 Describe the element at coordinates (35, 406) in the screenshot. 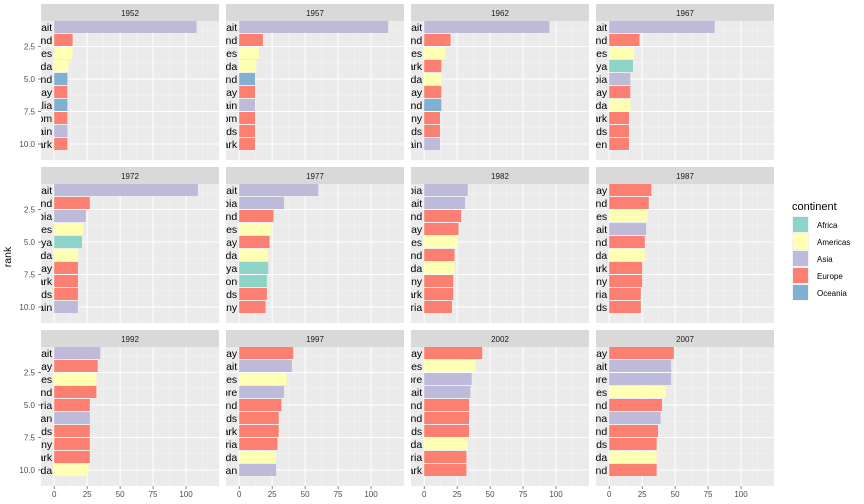

I see `bar-label: Austria` at that location.